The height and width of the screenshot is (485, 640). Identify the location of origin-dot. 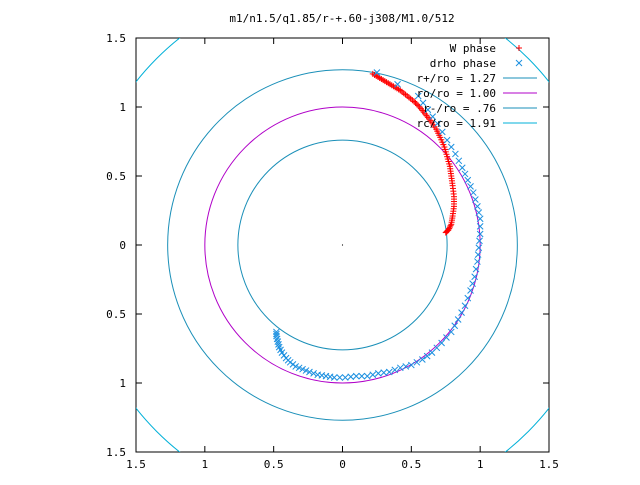
(342, 245).